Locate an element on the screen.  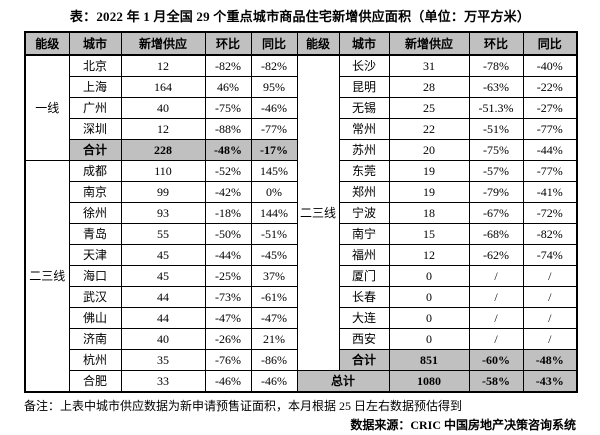
header-supply-right: 新增供应 is located at coordinates (429, 43).